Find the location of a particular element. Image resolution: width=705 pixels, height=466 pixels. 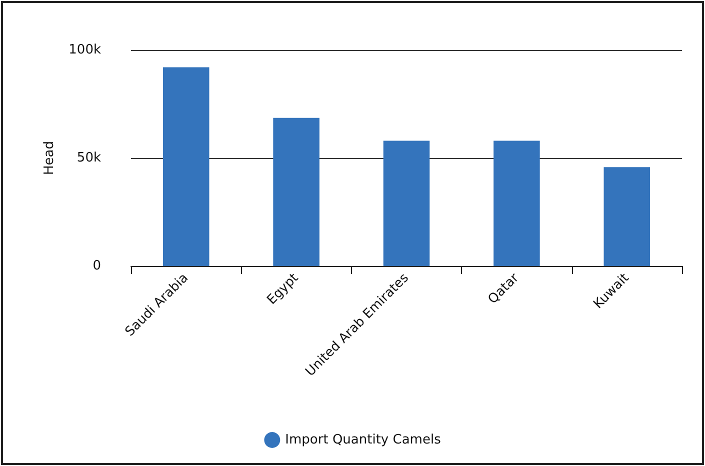

y-axis-title: Head is located at coordinates (49, 158).